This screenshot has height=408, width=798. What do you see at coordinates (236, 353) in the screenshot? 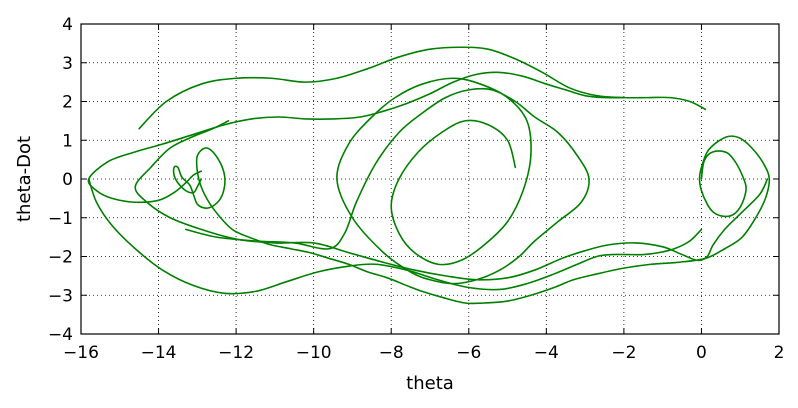
I see `x-tick-label: −12` at bounding box center [236, 353].